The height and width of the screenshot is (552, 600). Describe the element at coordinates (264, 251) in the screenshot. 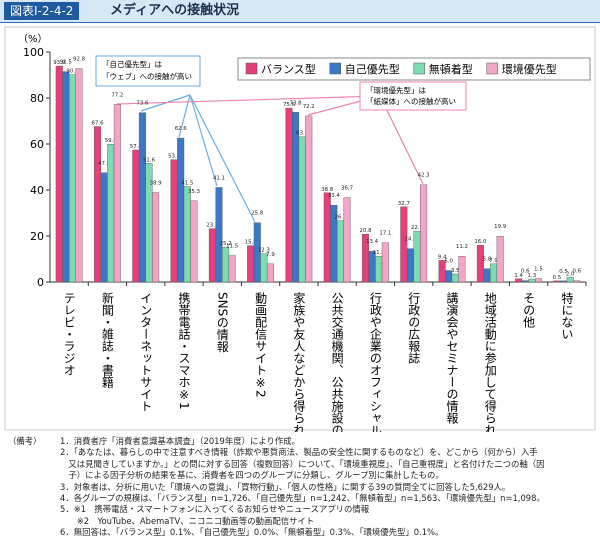

I see `value-label: 12.3` at that location.